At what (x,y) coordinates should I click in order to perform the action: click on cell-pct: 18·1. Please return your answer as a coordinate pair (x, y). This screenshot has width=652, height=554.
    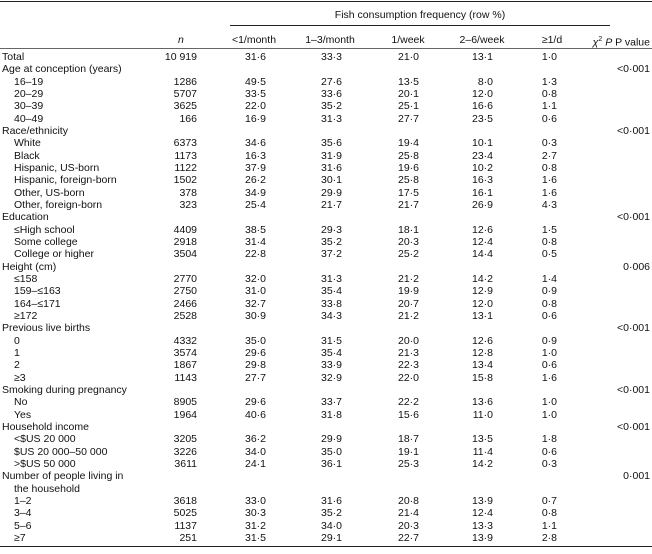
    Looking at the image, I should click on (408, 229).